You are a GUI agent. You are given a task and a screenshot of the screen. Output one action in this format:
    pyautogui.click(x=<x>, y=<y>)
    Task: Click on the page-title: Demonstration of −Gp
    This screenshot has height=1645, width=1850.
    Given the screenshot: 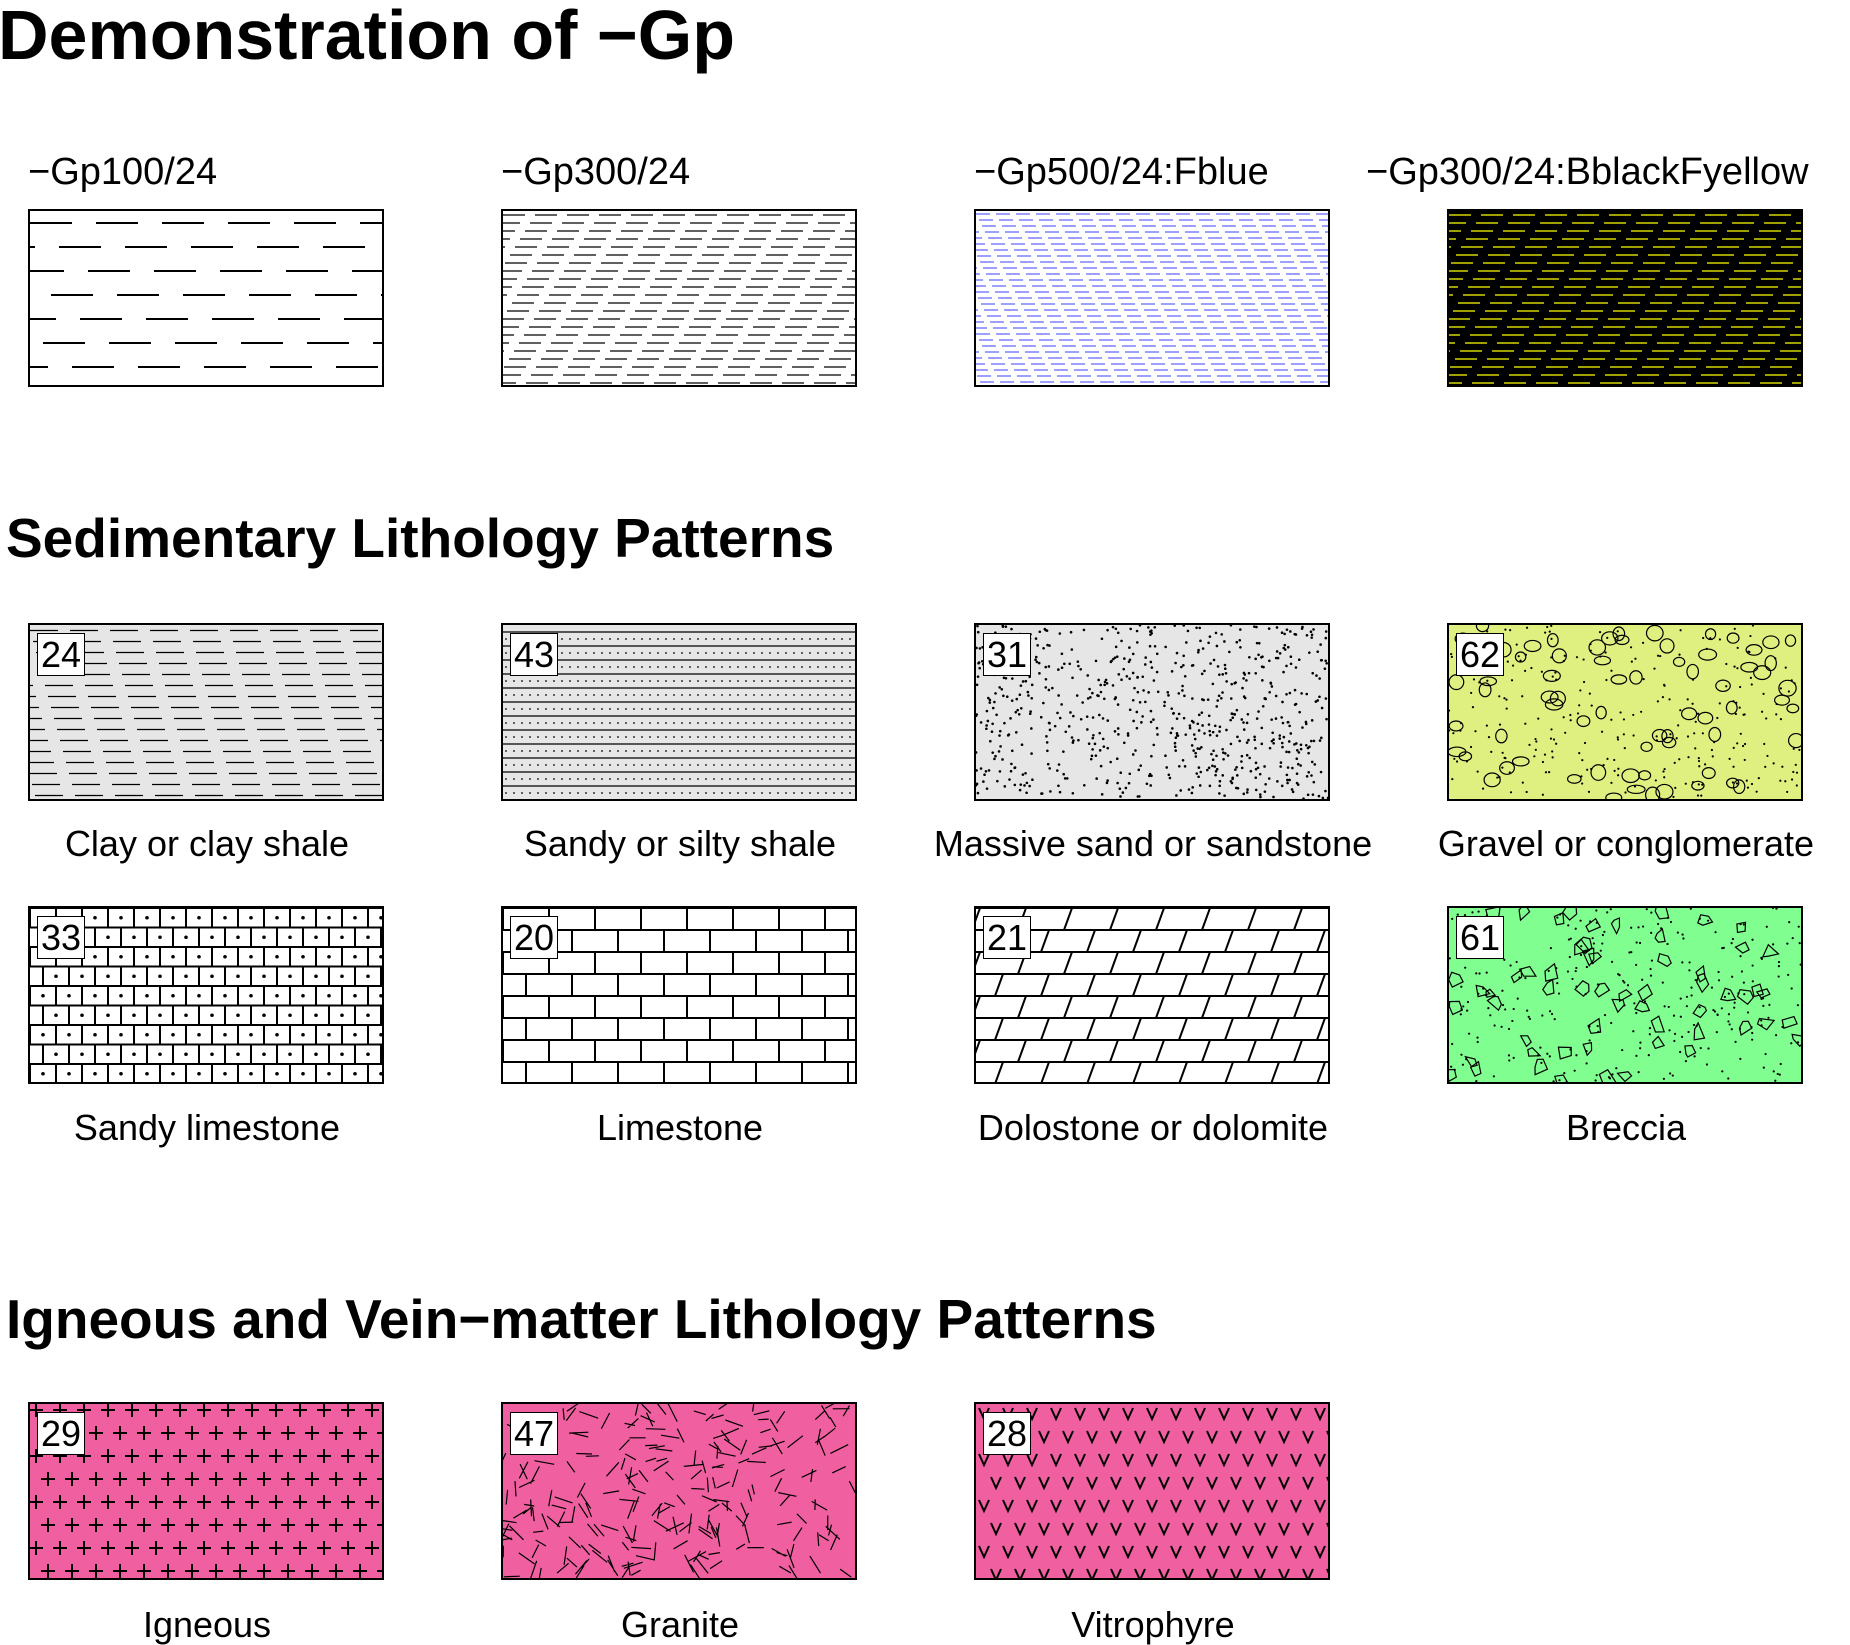 What is the action you would take?
    pyautogui.click(x=367, y=37)
    